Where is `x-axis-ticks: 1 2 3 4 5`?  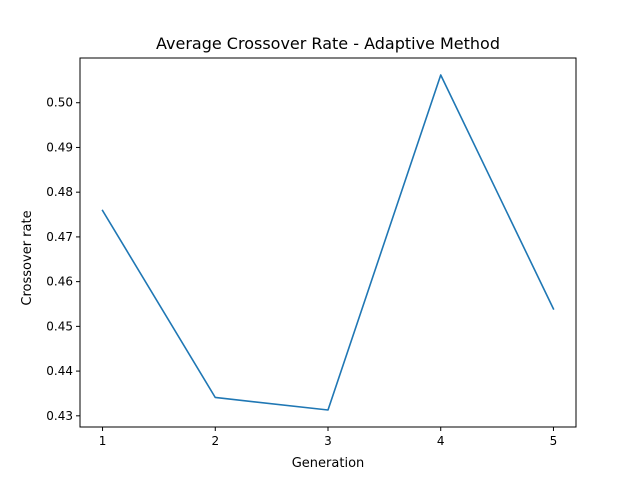
x-axis-ticks: 1 2 3 4 5 is located at coordinates (328, 437).